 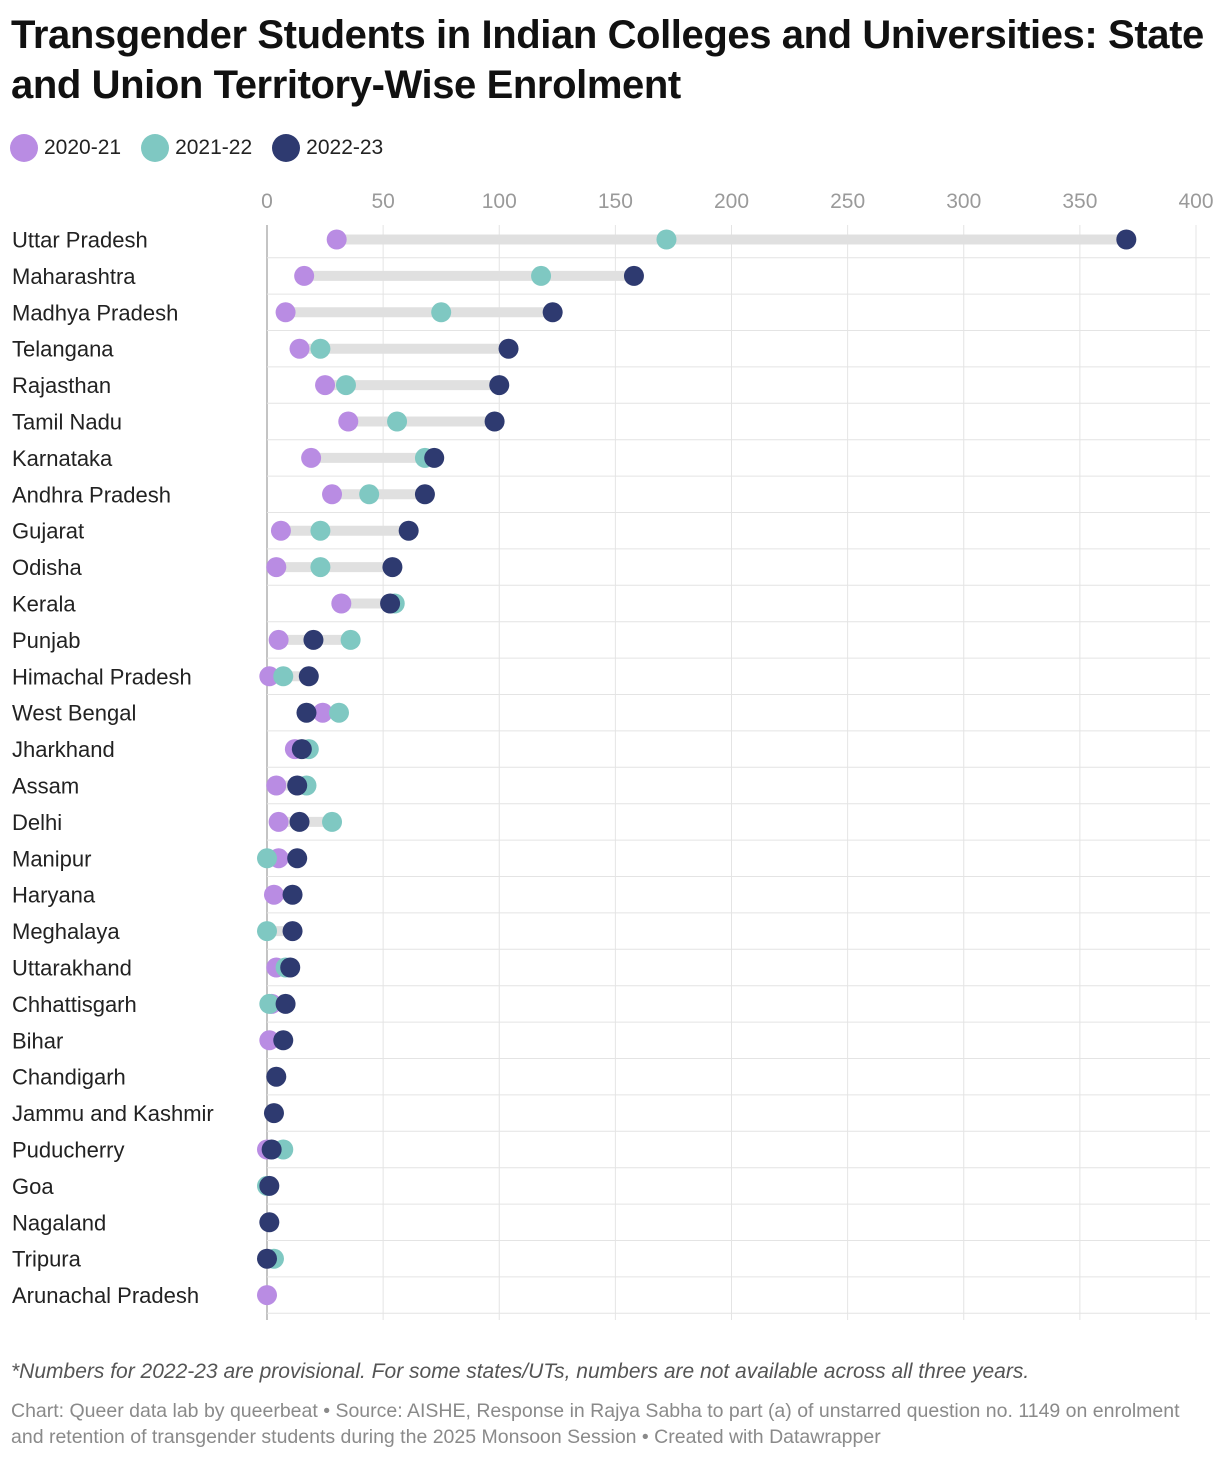 I want to click on x-tick-label-100: 100, so click(x=499, y=201).